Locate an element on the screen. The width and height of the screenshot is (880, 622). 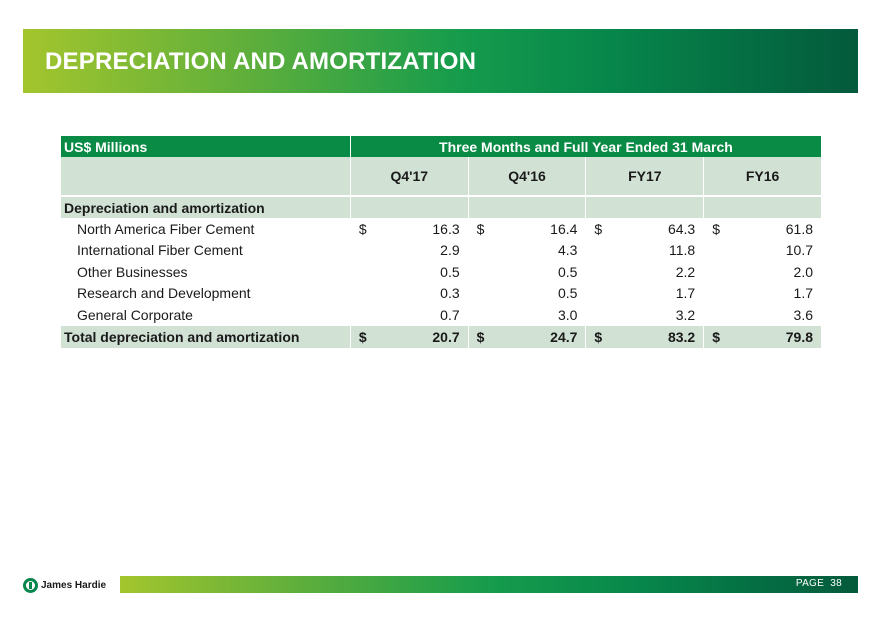
cell-value: 16.4 is located at coordinates (564, 228).